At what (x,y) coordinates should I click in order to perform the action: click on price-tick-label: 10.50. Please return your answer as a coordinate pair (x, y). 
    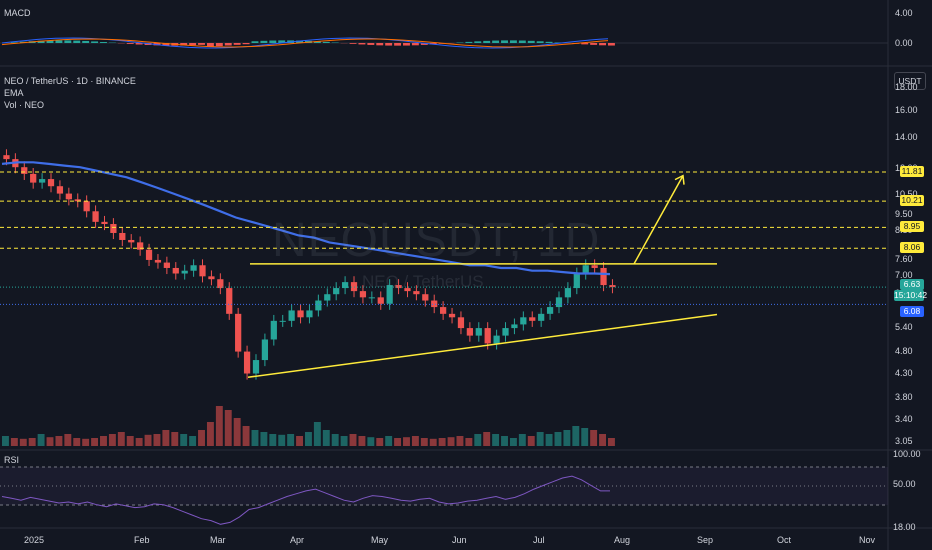
    Looking at the image, I should click on (906, 194).